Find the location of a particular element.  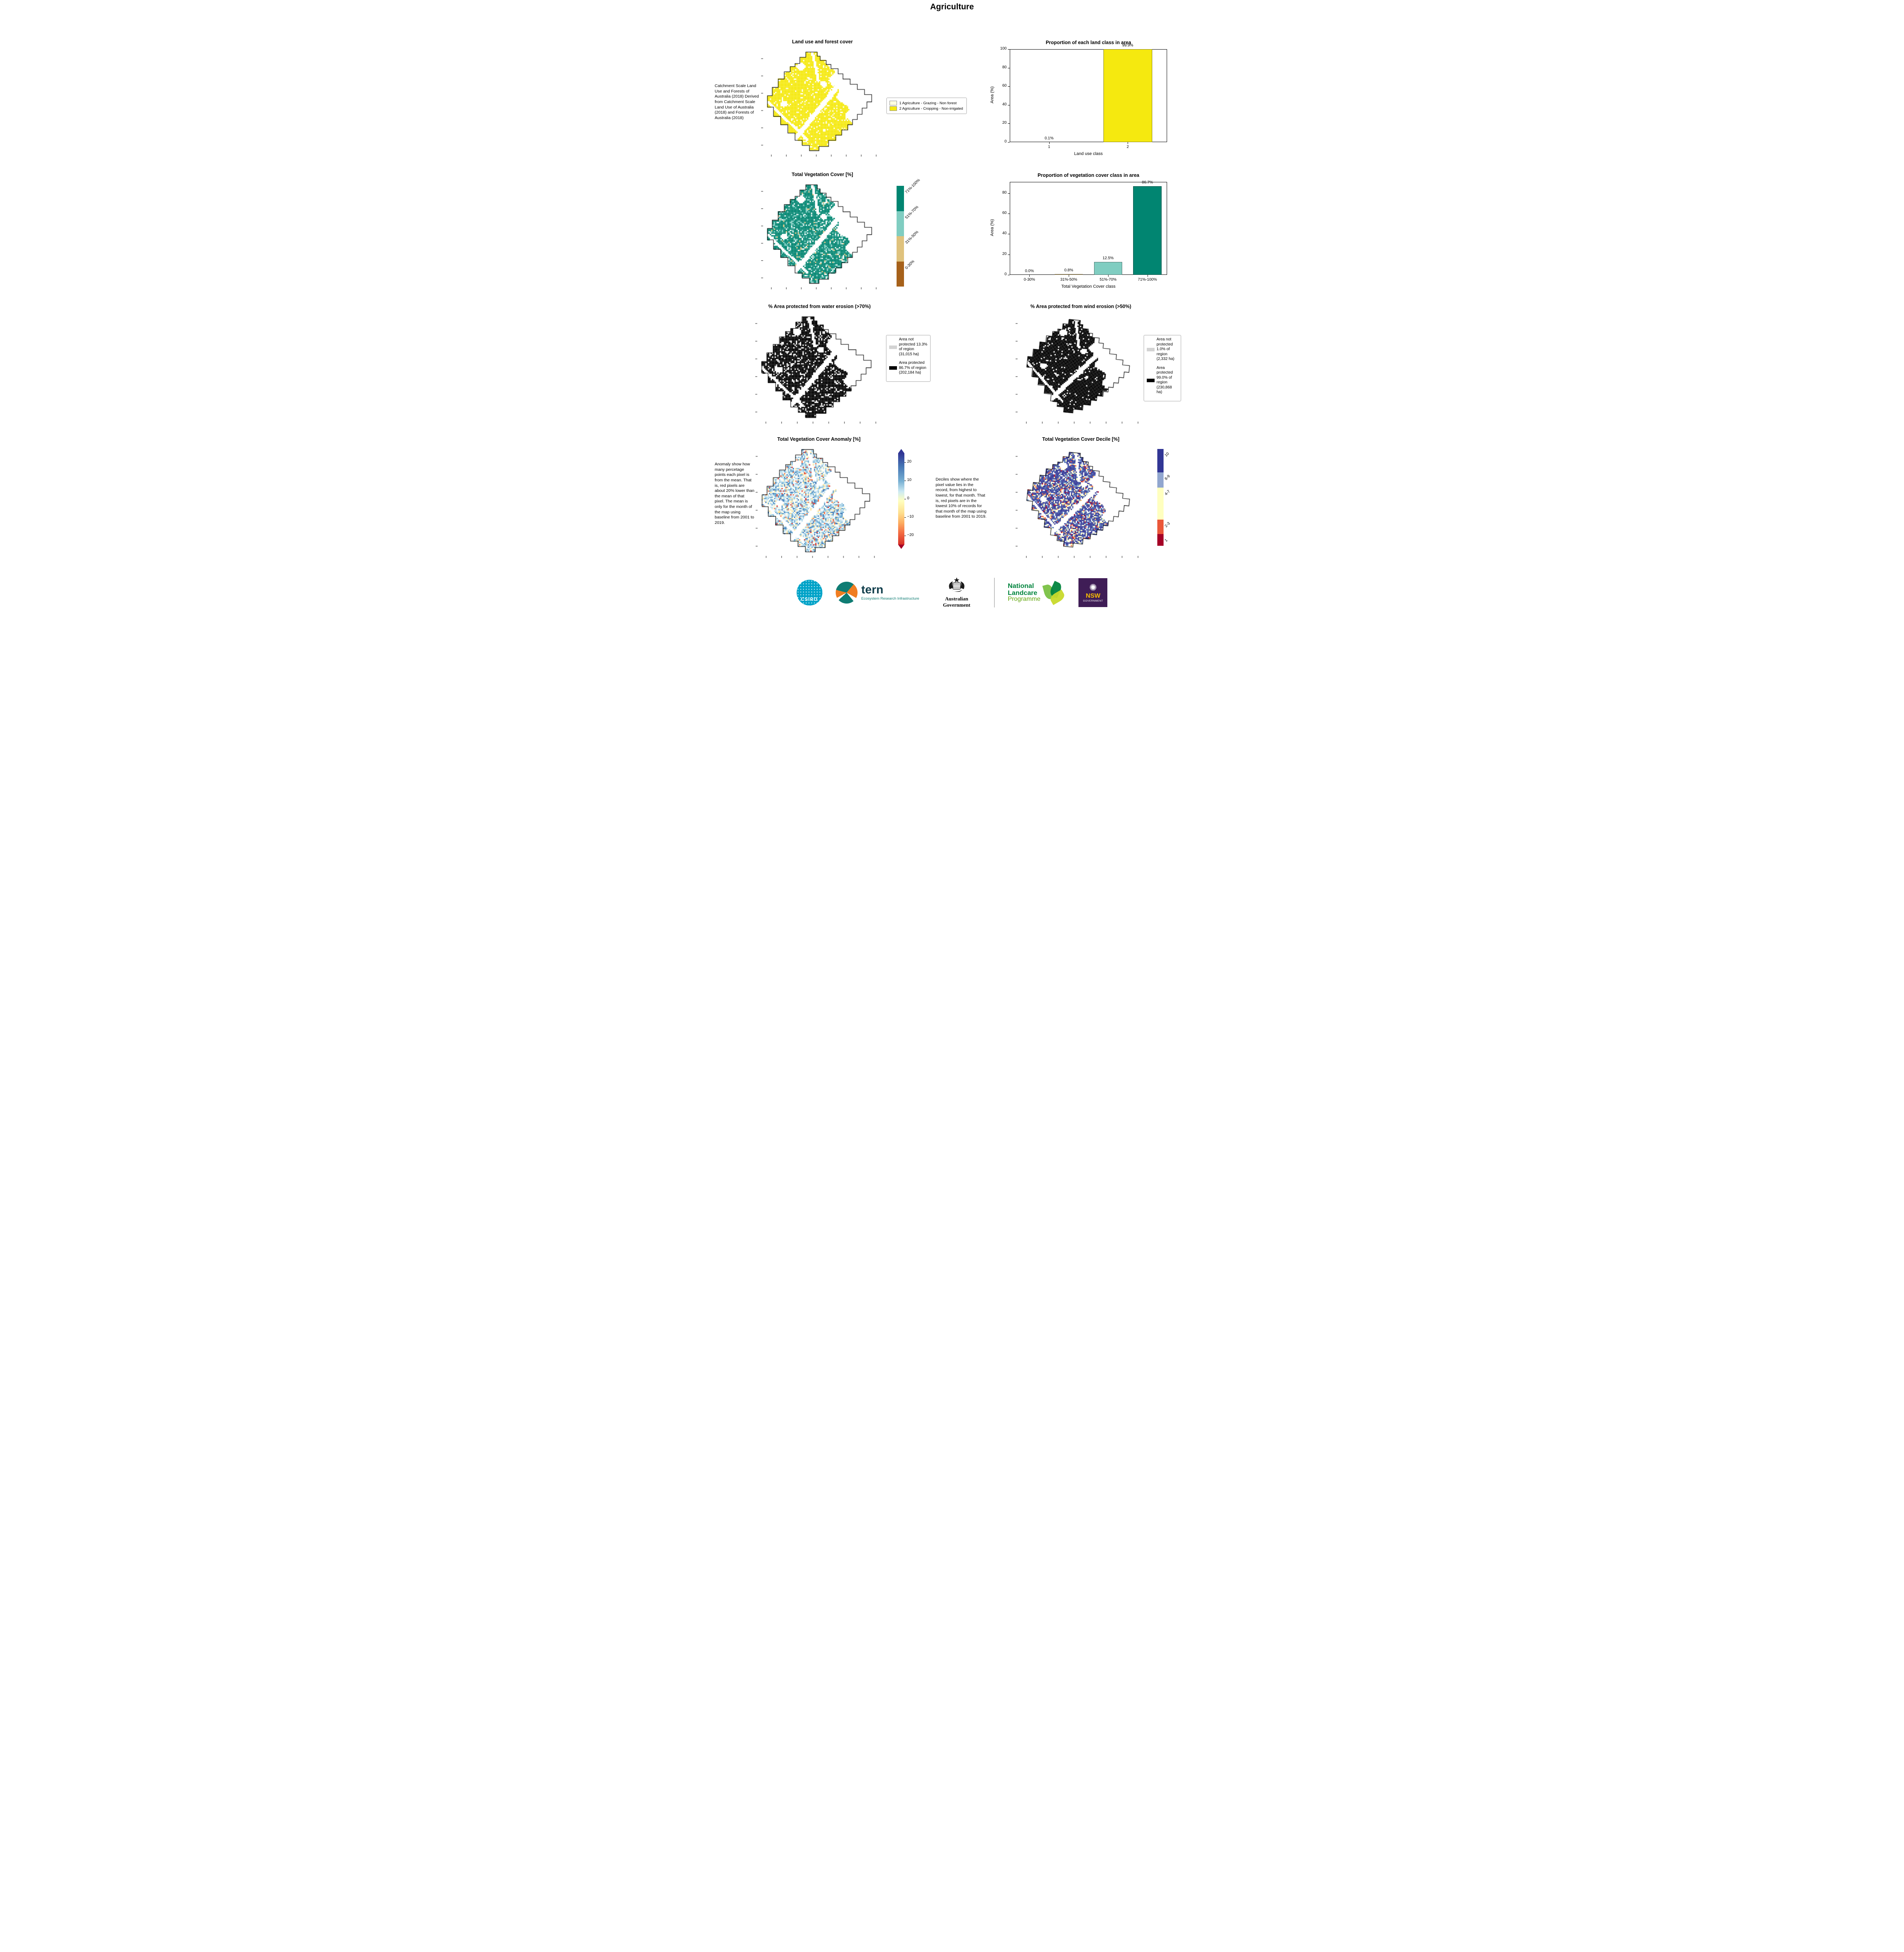

colorbar-arrow-down is located at coordinates (901, 547).